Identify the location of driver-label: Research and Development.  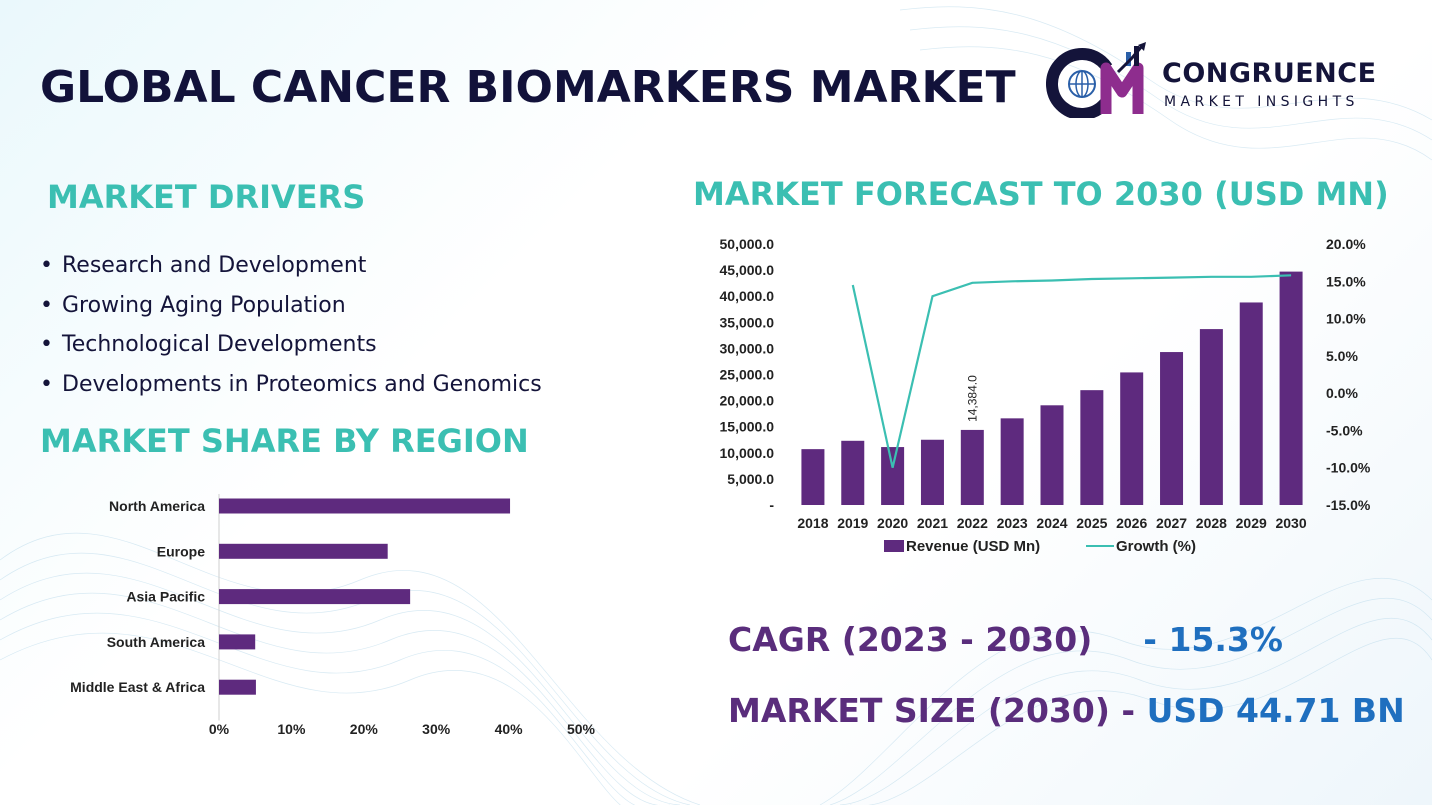
(214, 265).